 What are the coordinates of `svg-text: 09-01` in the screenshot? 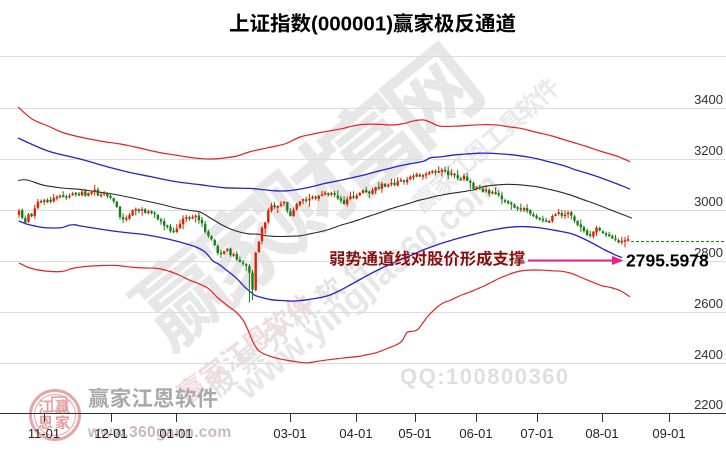 It's located at (668, 433).